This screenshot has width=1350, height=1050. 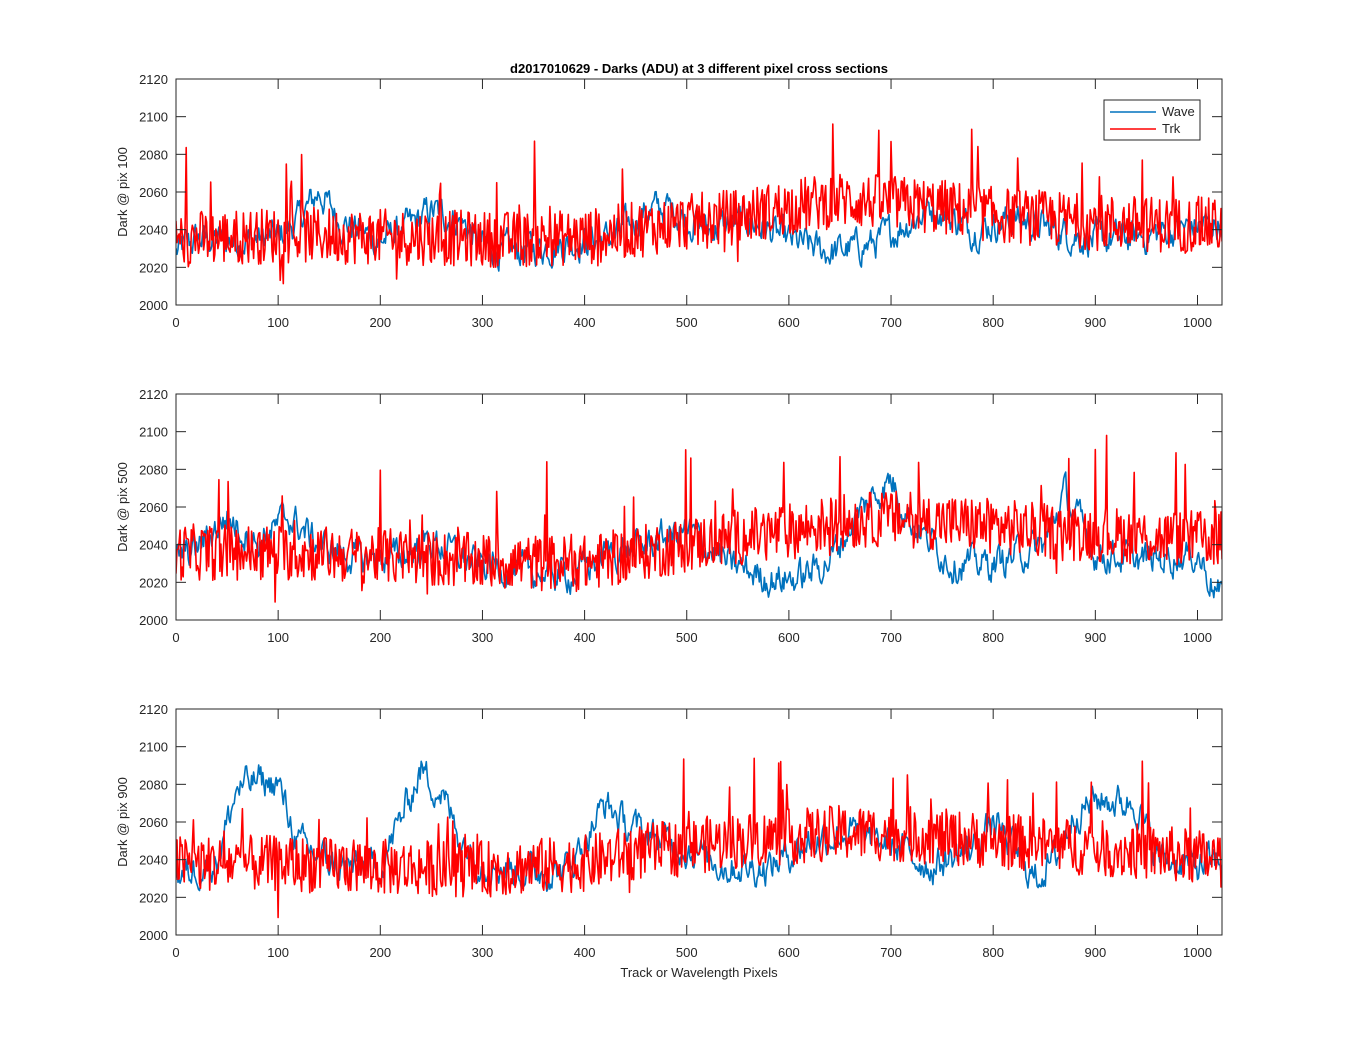 What do you see at coordinates (1178, 111) in the screenshot?
I see `legend-label-wave: Wave` at bounding box center [1178, 111].